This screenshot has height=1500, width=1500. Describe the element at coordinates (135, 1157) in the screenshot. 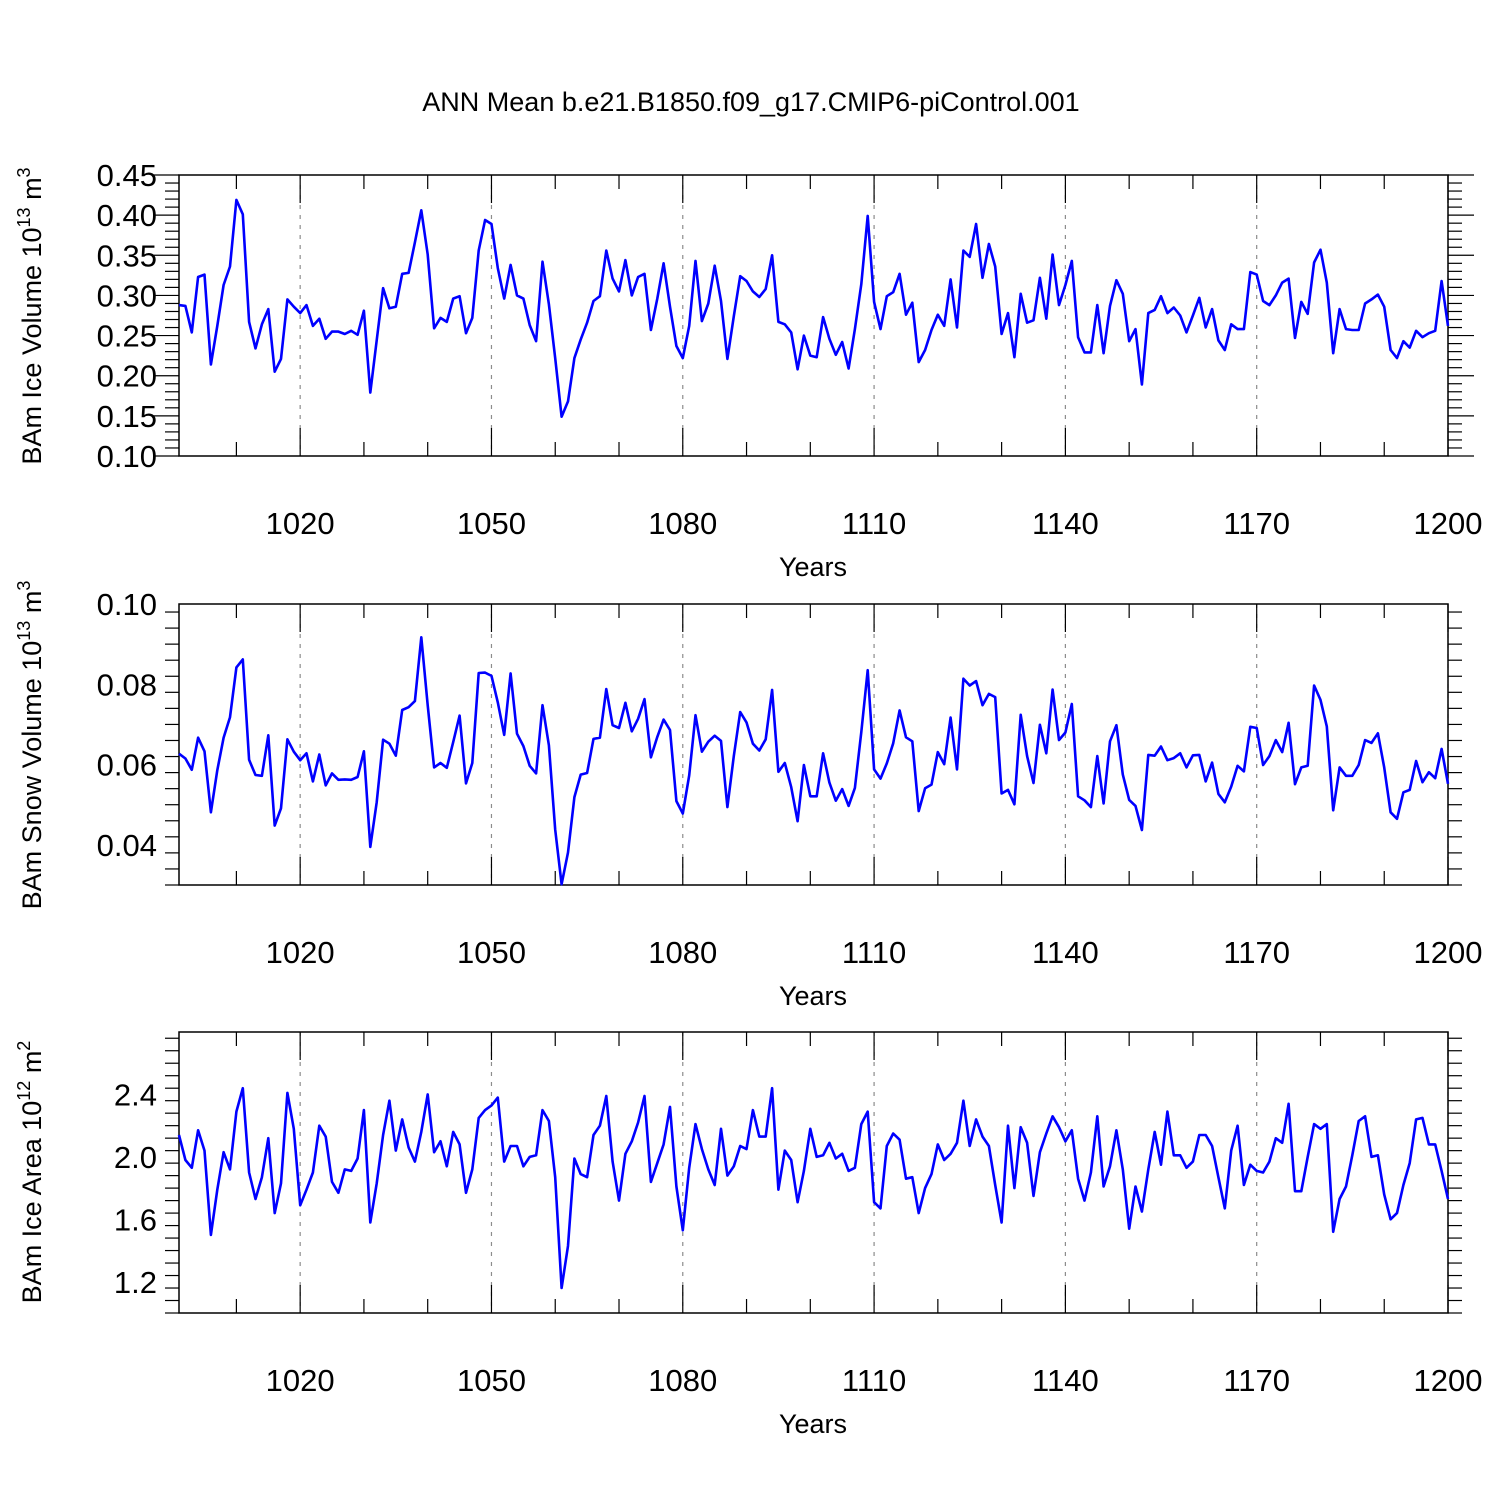

I see `y-tick-label: 2.0` at that location.